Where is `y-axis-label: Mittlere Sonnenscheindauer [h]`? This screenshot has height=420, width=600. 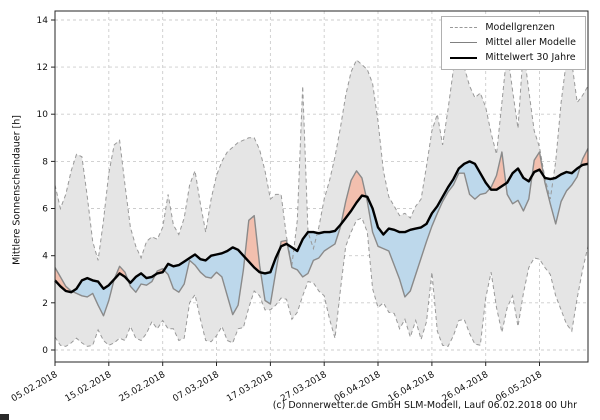 y-axis-label: Mittlere Sonnenscheindauer [h] is located at coordinates (17, 190).